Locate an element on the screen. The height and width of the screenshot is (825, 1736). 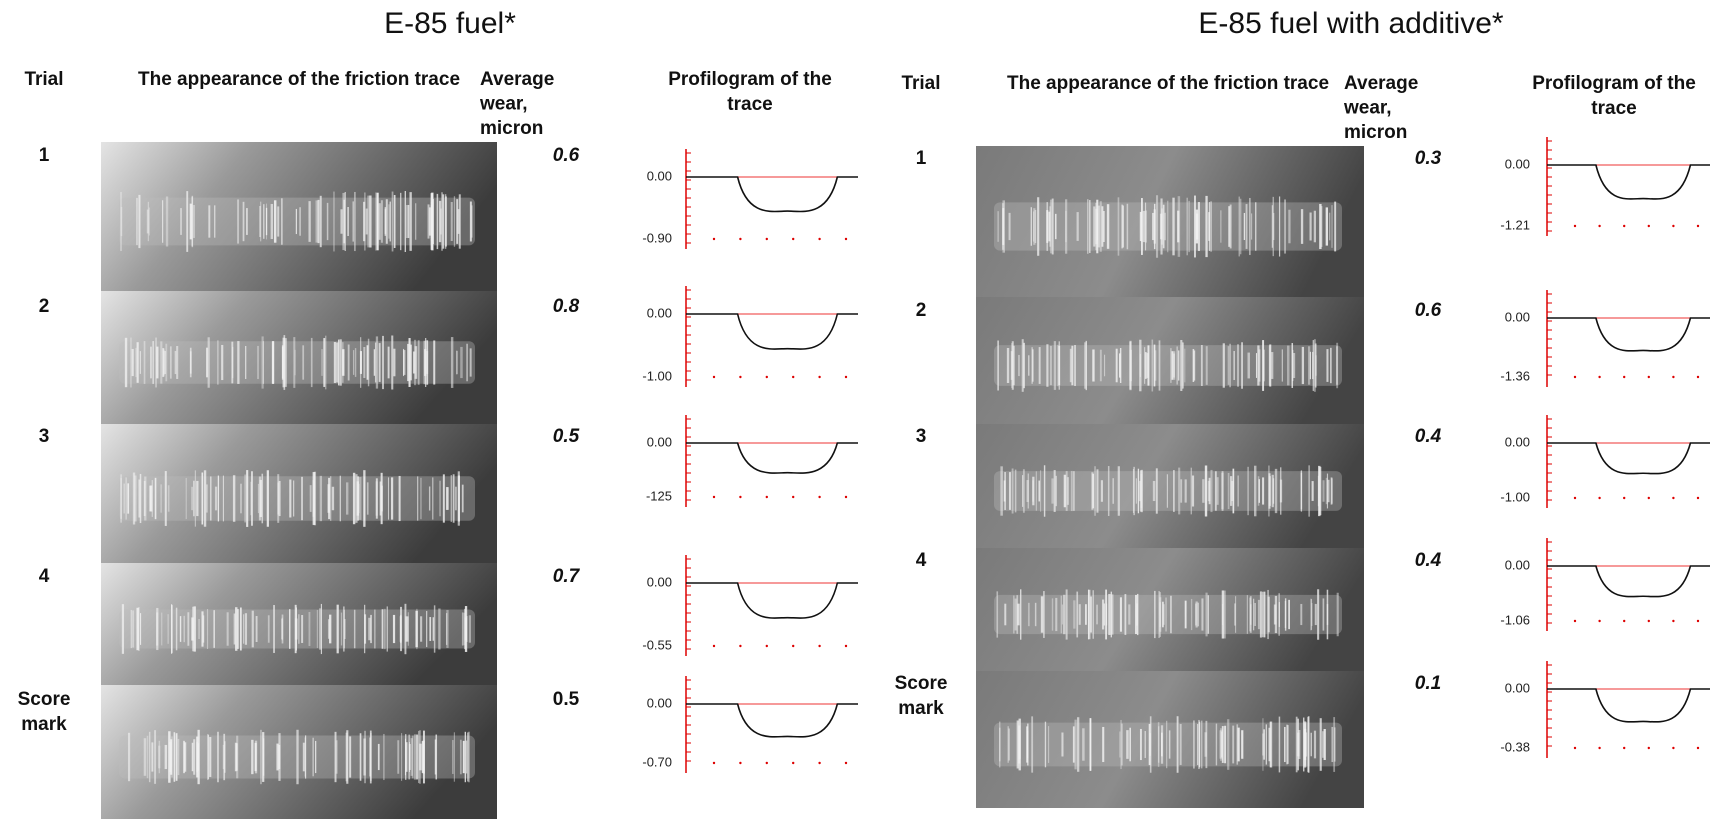
prof-bottom-label: -1.36 is located at coordinates (1515, 375).